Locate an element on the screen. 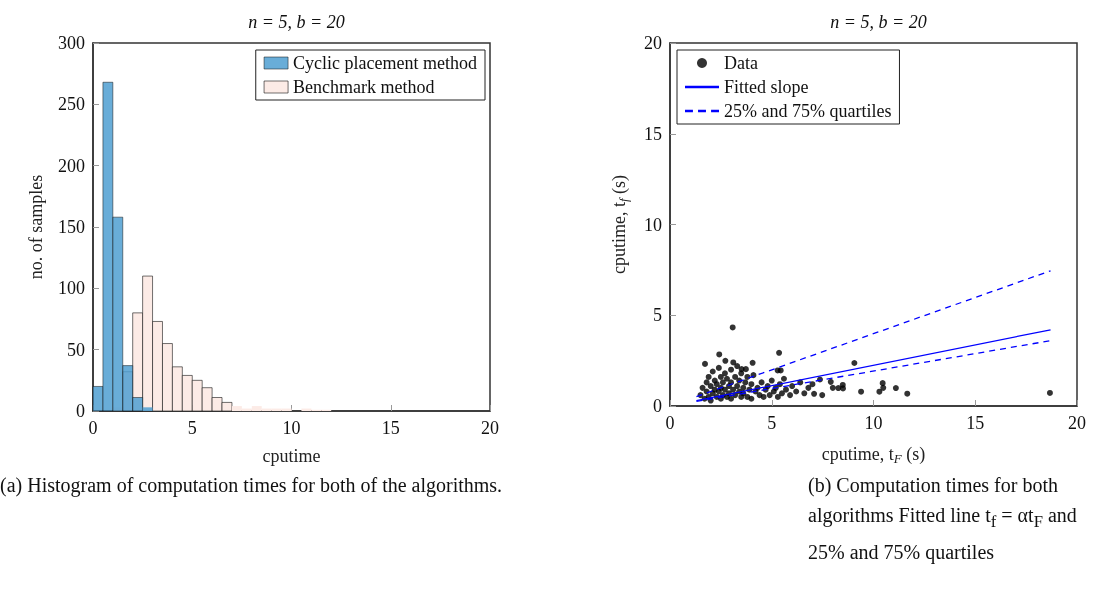  y-tick-label: 5 is located at coordinates (657, 315).